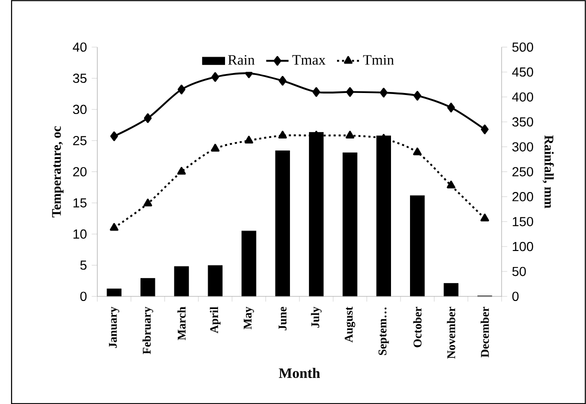 Image resolution: width=586 pixels, height=404 pixels. I want to click on legend-label: Tmax, so click(309, 60).